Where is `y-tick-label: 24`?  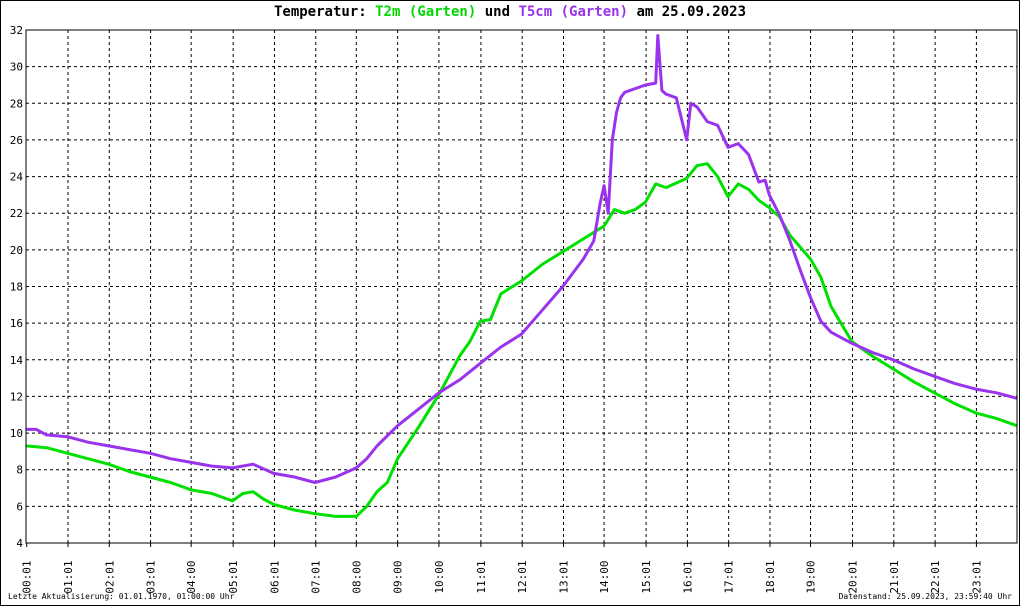
y-tick-label: 24 is located at coordinates (17, 177).